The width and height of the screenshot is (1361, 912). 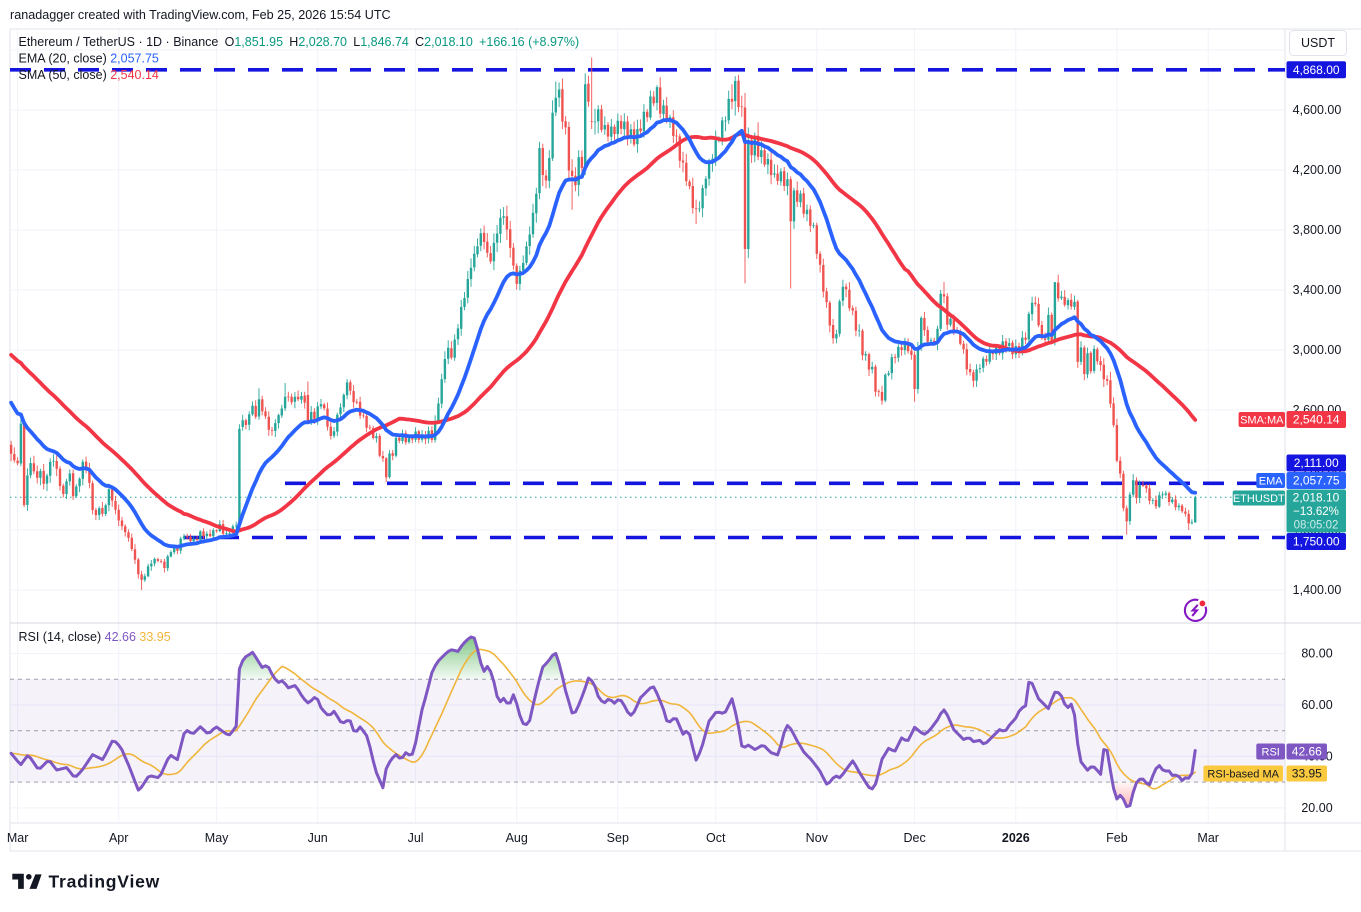 I want to click on svg-text: 2,018.10, so click(x=1316, y=498).